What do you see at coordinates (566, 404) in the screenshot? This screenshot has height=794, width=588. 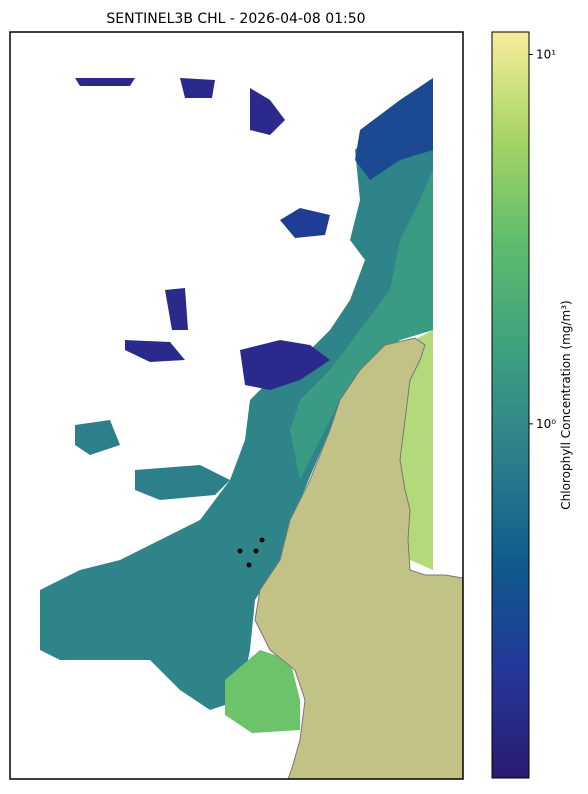 I see `colorbar-label: Chlorophyll Concentration (mg/m³)` at bounding box center [566, 404].